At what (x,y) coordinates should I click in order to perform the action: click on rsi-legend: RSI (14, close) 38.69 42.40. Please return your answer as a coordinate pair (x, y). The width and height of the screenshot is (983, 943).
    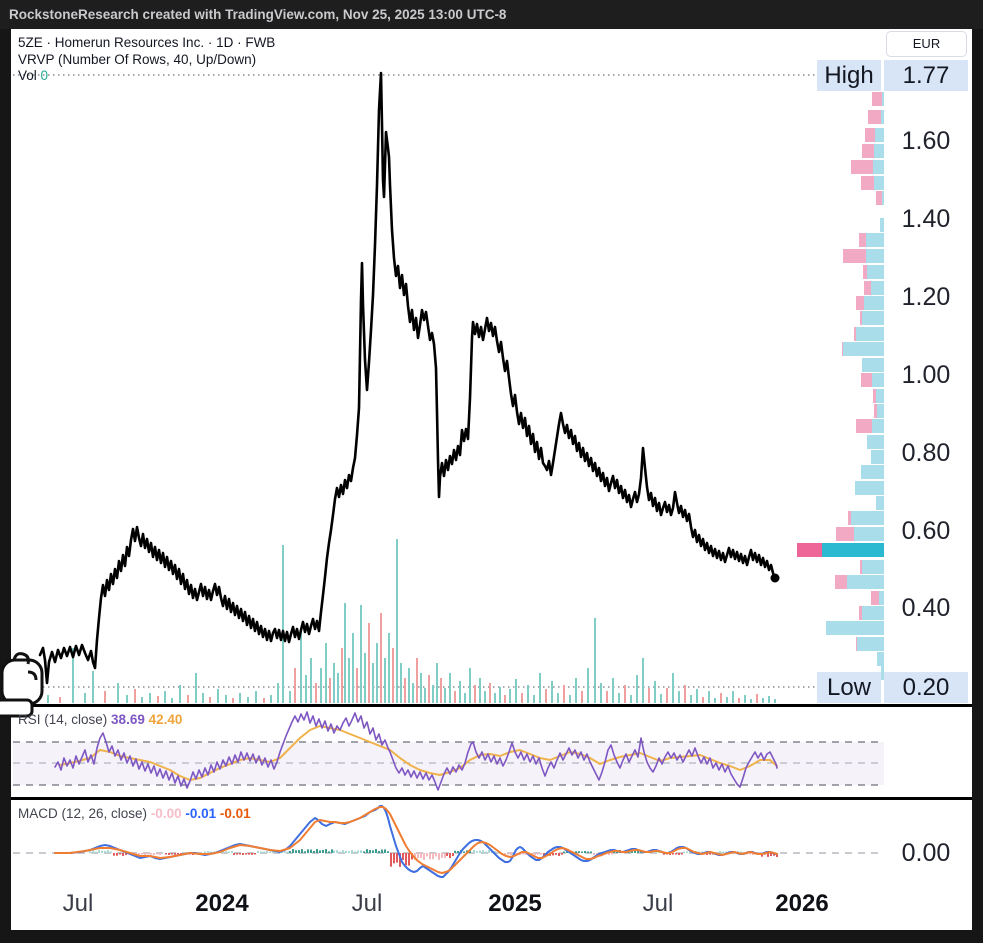
    Looking at the image, I should click on (100, 719).